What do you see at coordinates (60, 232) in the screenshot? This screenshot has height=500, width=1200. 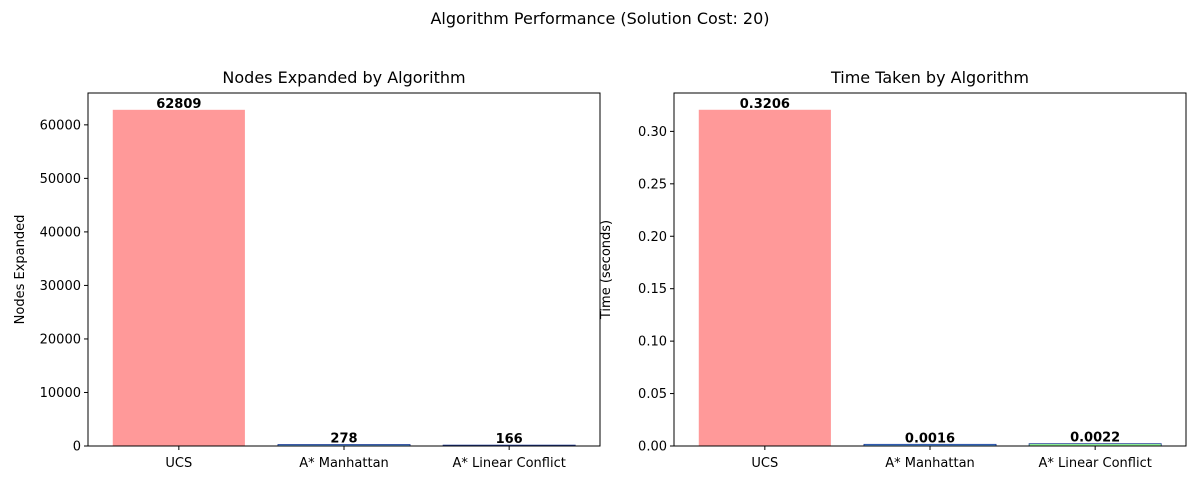 I see `y-tick-label: 40000` at bounding box center [60, 232].